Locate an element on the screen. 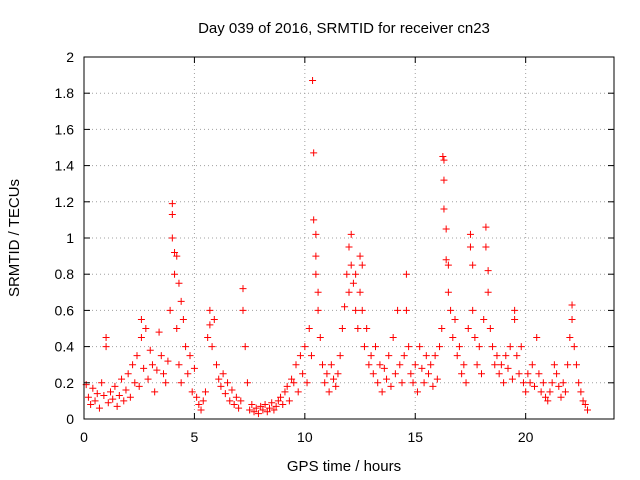 This screenshot has width=640, height=480. x-tick-label: 5 is located at coordinates (195, 437).